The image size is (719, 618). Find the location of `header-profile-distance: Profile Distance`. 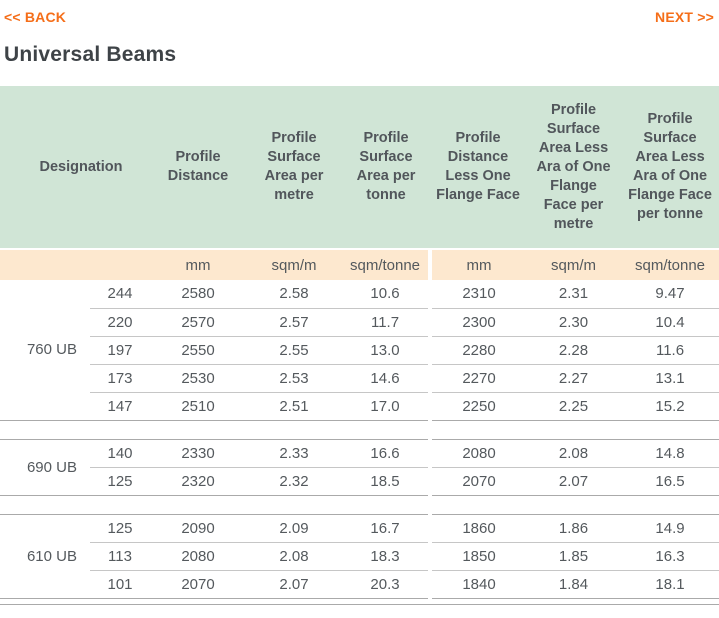

header-profile-distance: Profile Distance is located at coordinates (198, 167).